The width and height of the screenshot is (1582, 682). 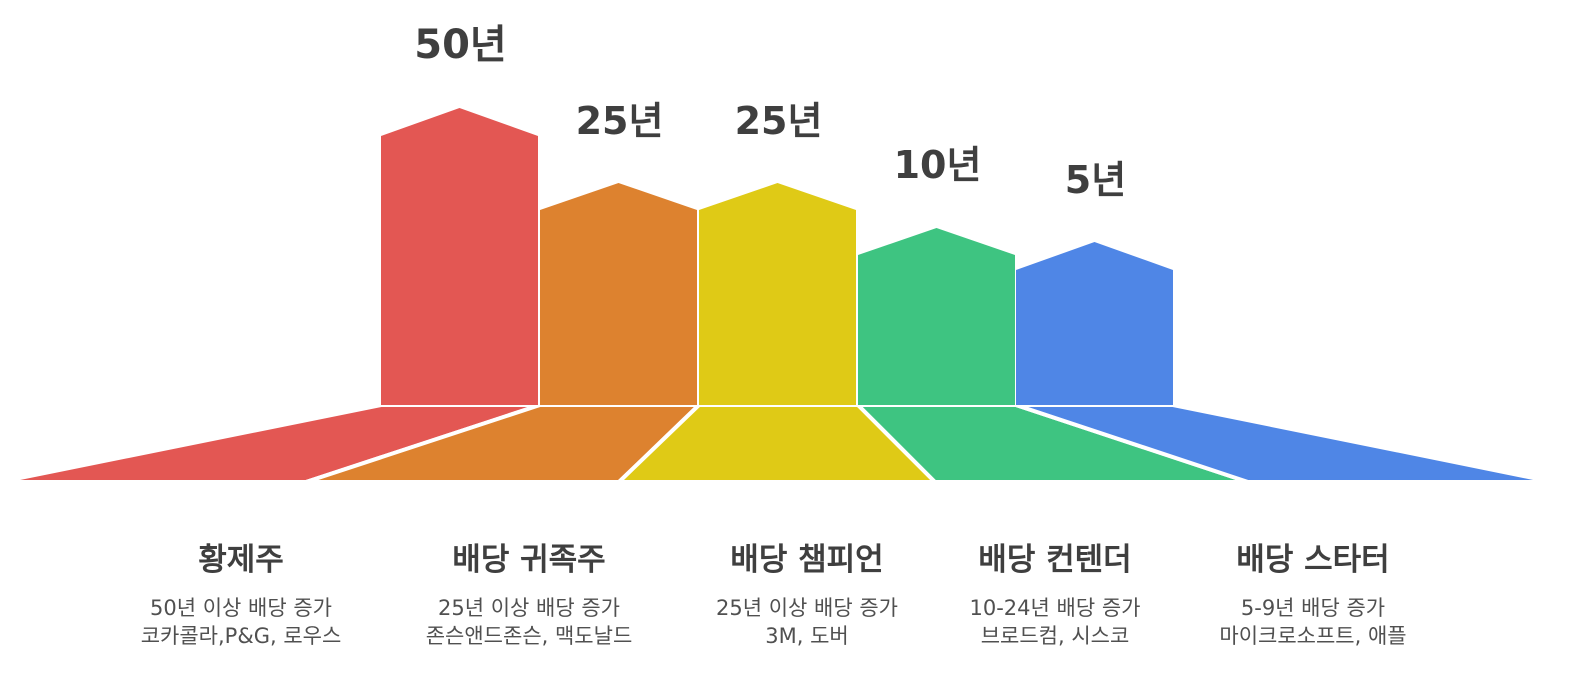 I want to click on tier-name: 배당 컨텐더, so click(x=1055, y=560).